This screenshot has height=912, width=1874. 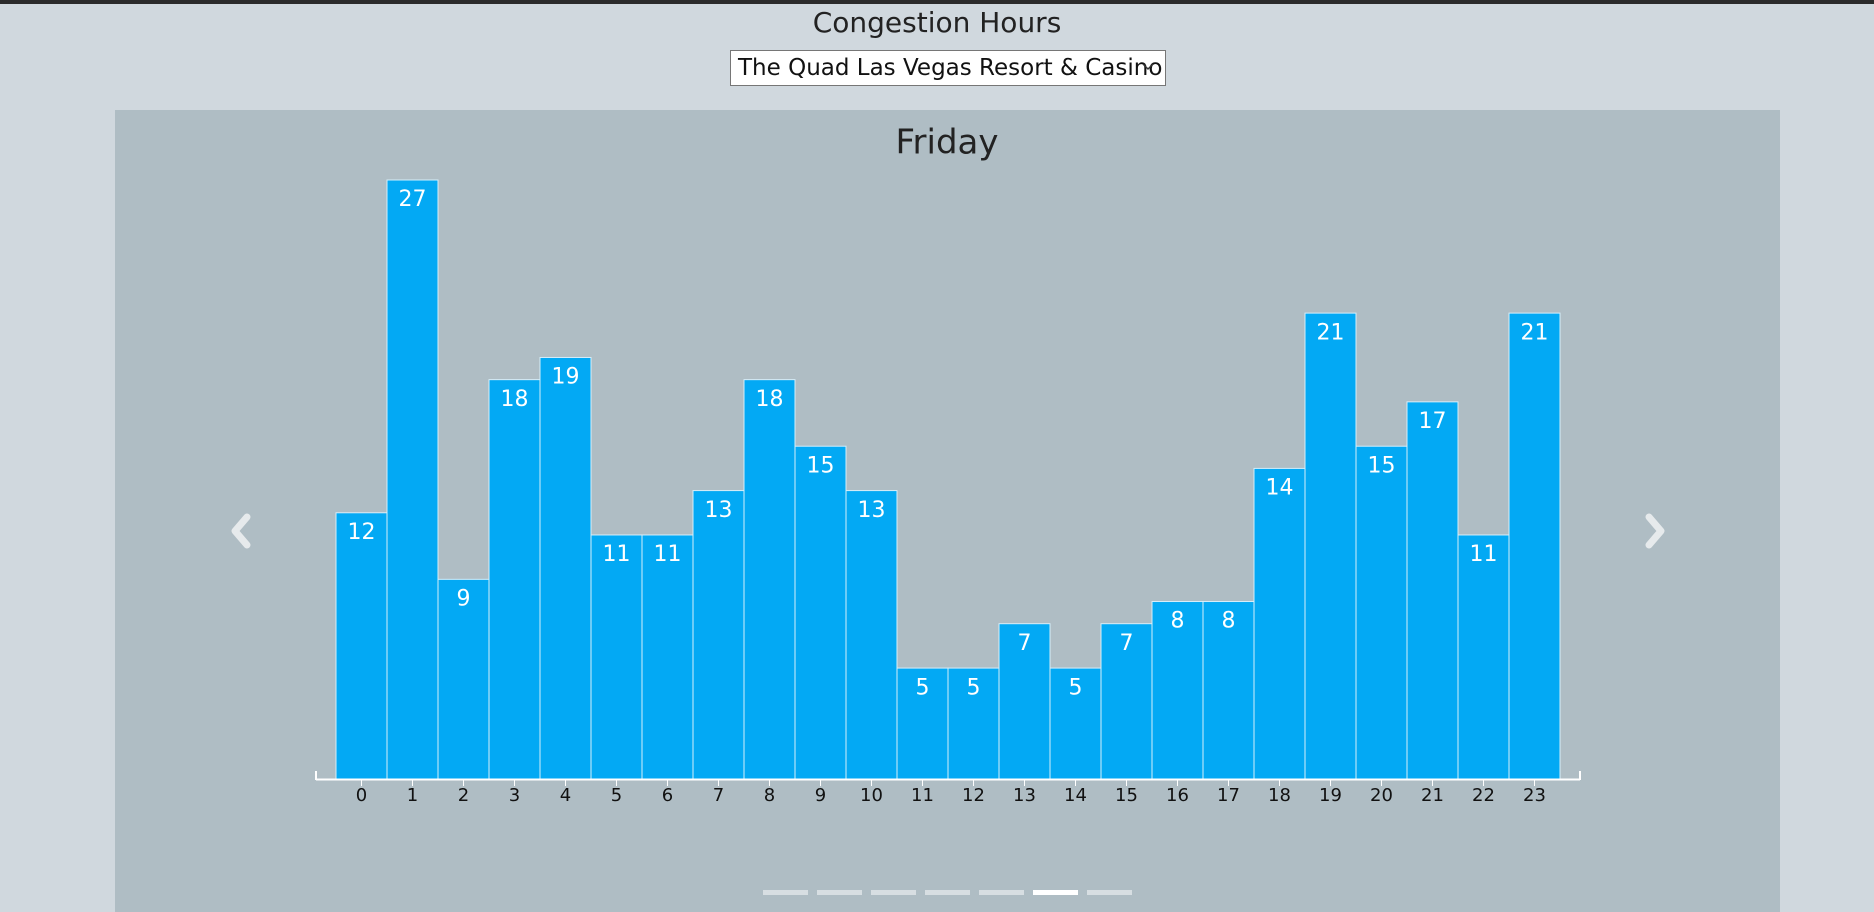 What do you see at coordinates (1280, 488) in the screenshot?
I see `bar-value-label: 14` at bounding box center [1280, 488].